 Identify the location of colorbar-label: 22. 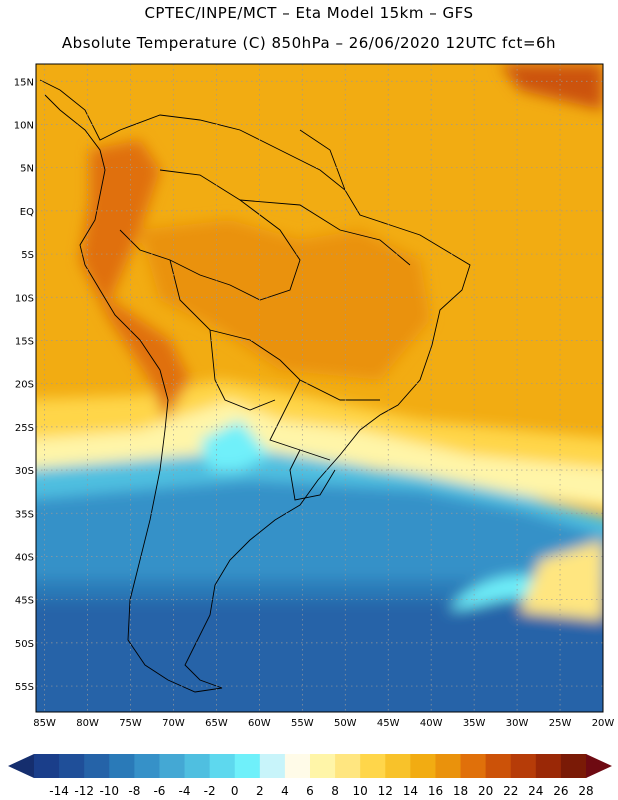
(510, 791).